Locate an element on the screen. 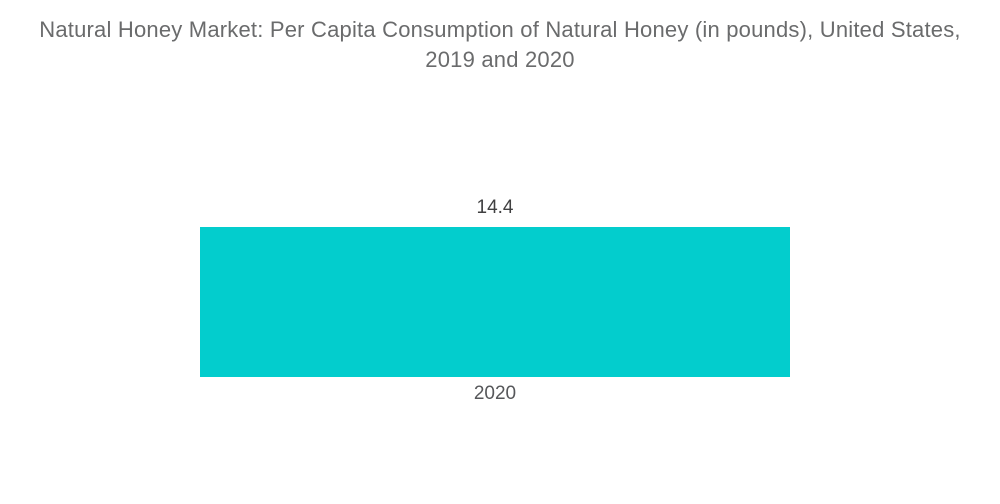  category-axis-label: 2020 is located at coordinates (495, 393).